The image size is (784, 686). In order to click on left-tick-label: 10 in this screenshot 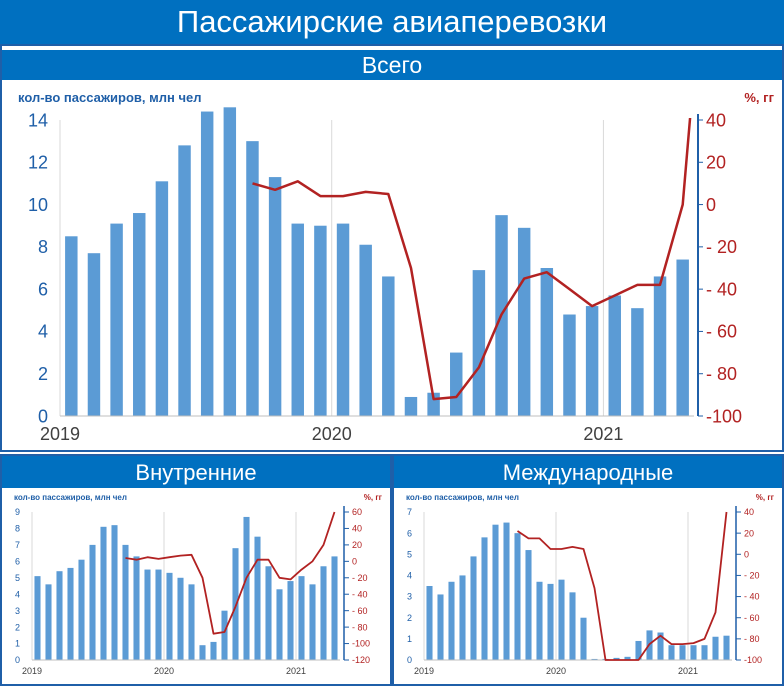, I will do `click(38, 205)`.